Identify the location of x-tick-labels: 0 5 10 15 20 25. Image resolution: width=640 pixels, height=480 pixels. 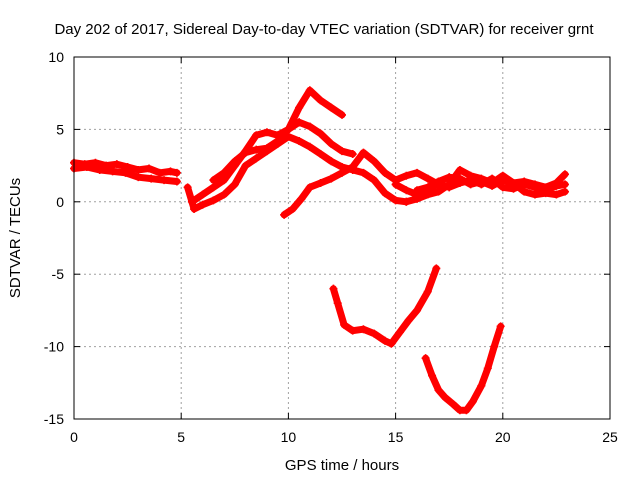
(344, 437).